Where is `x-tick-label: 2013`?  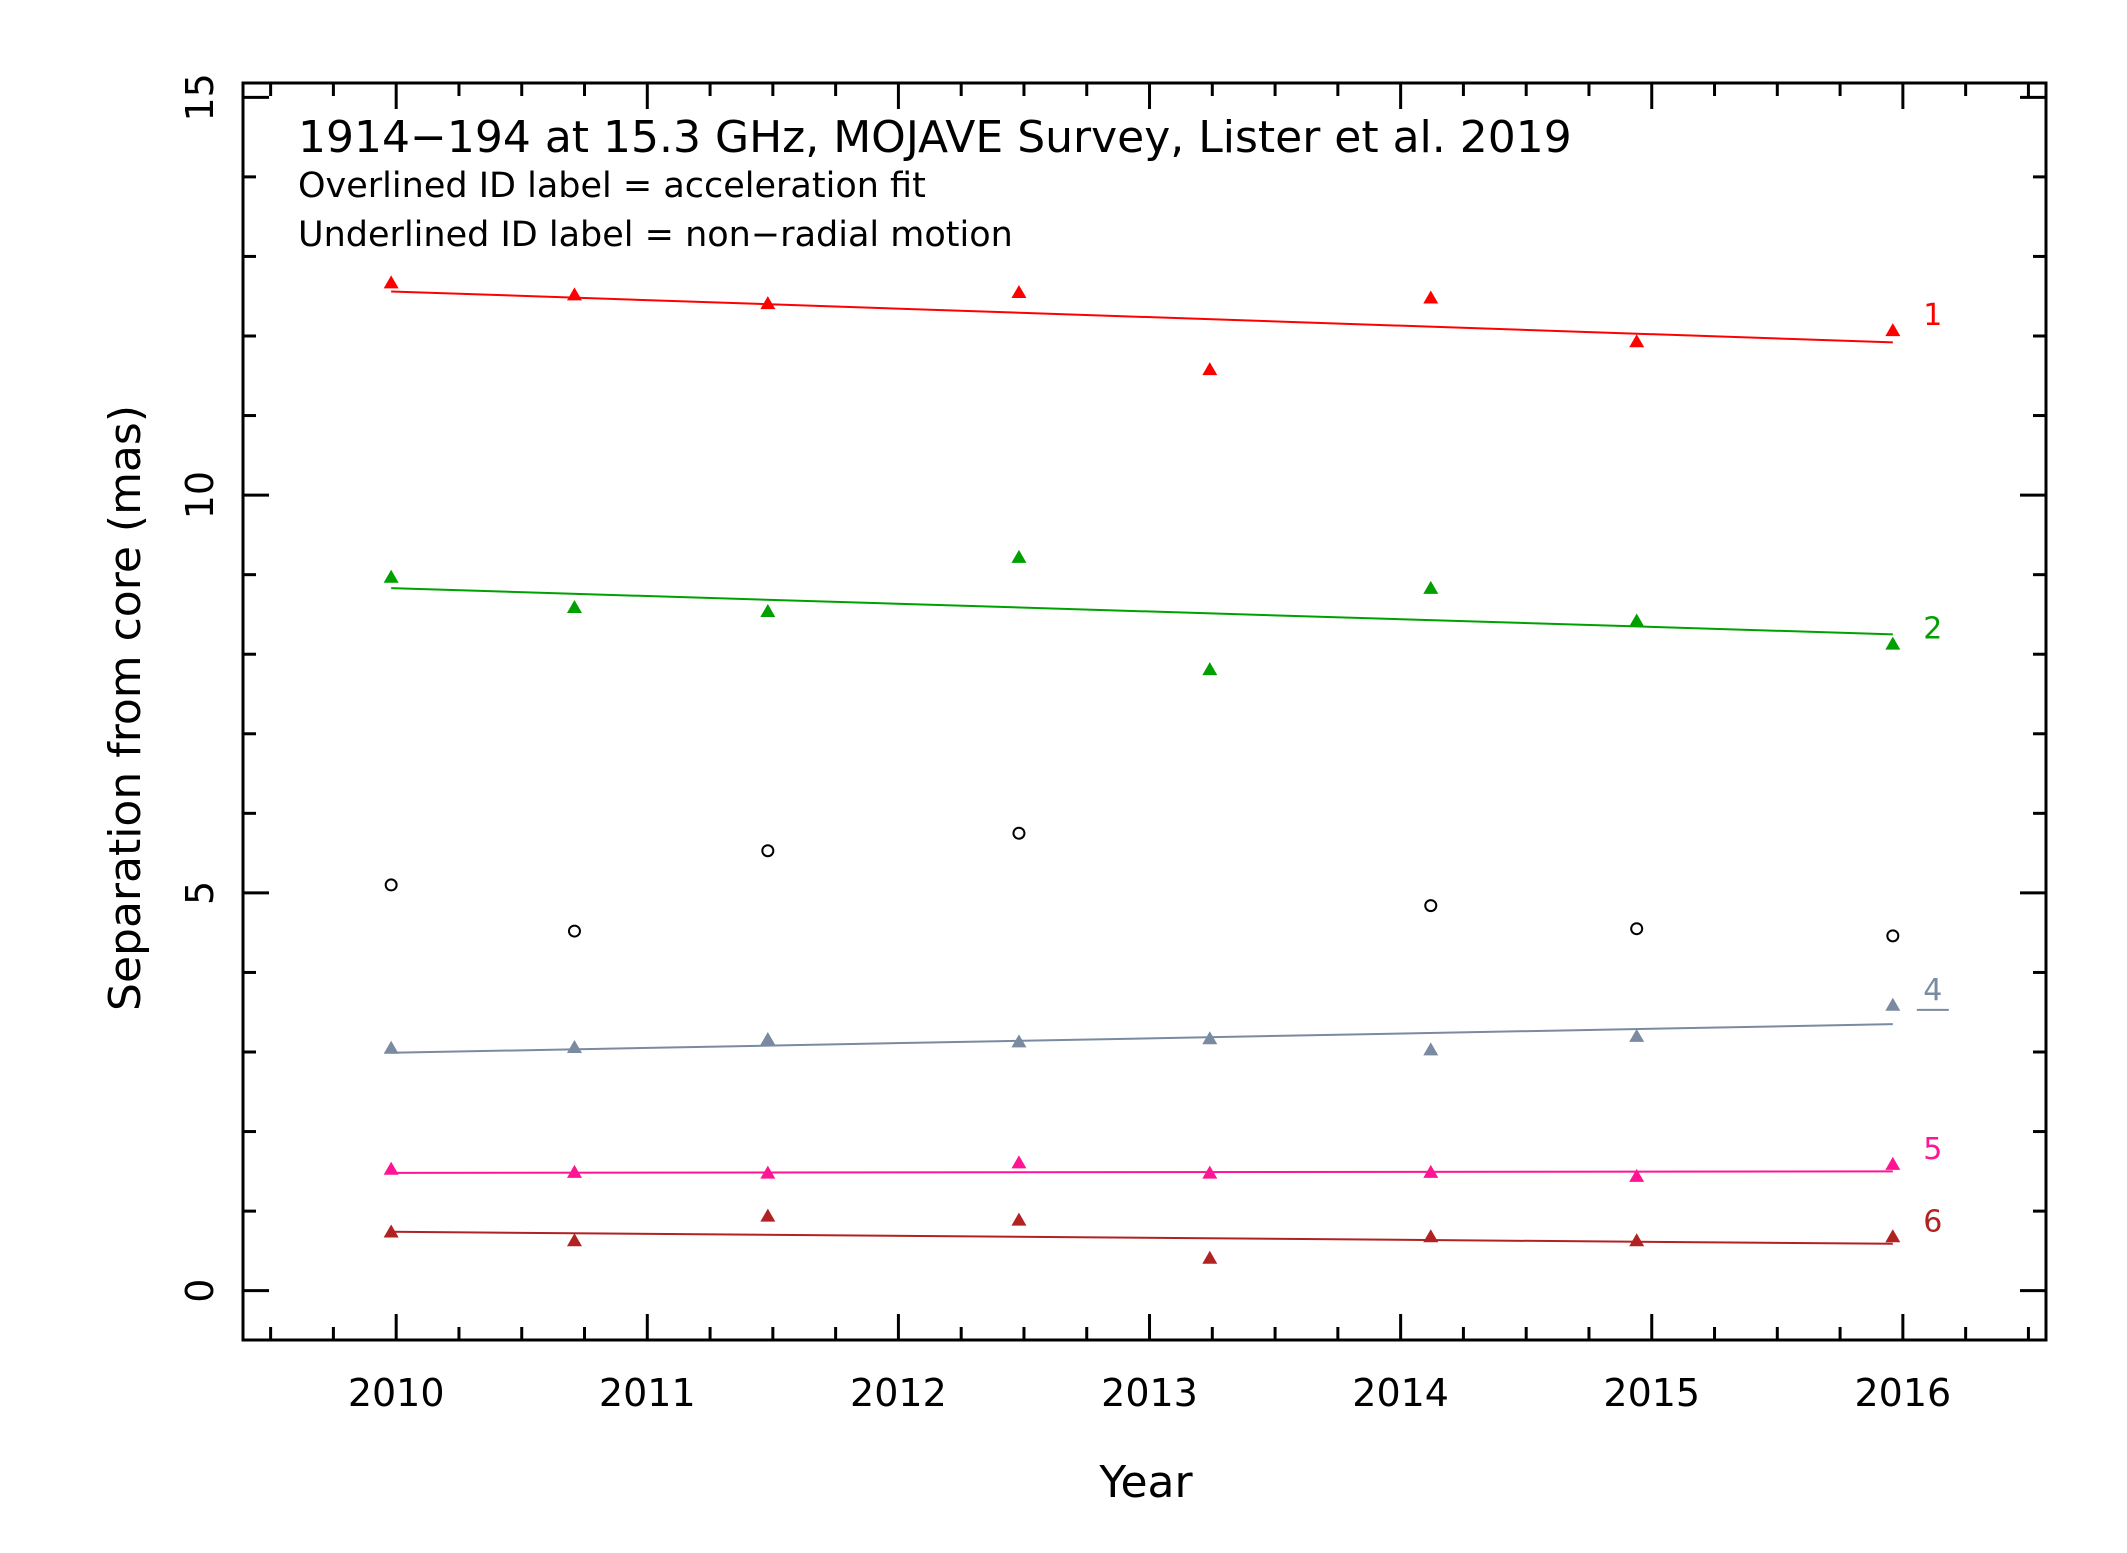 x-tick-label: 2013 is located at coordinates (1149, 1393).